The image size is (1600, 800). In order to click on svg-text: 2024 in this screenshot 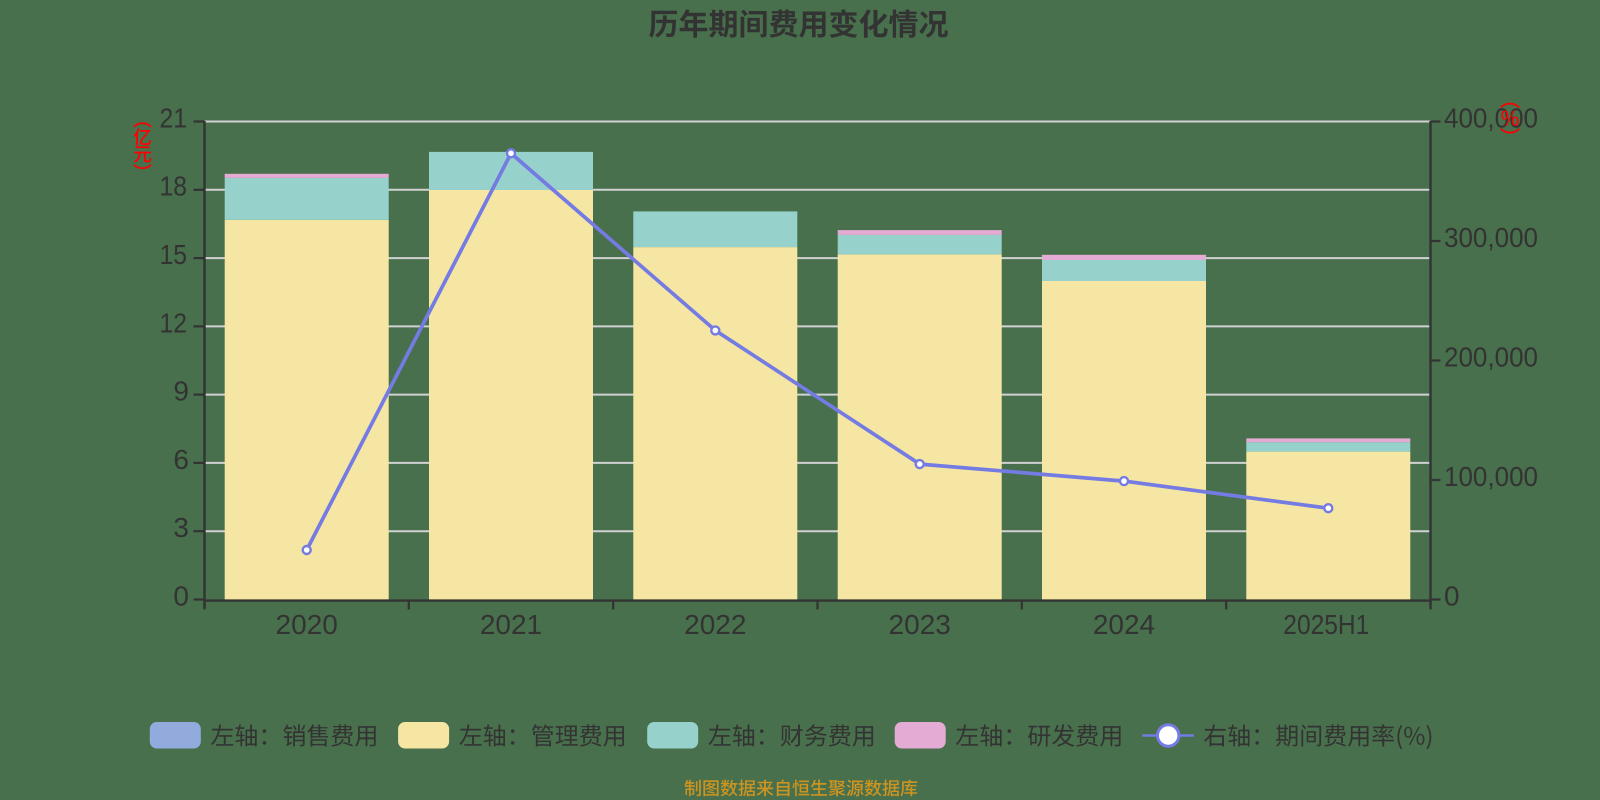, I will do `click(1124, 624)`.